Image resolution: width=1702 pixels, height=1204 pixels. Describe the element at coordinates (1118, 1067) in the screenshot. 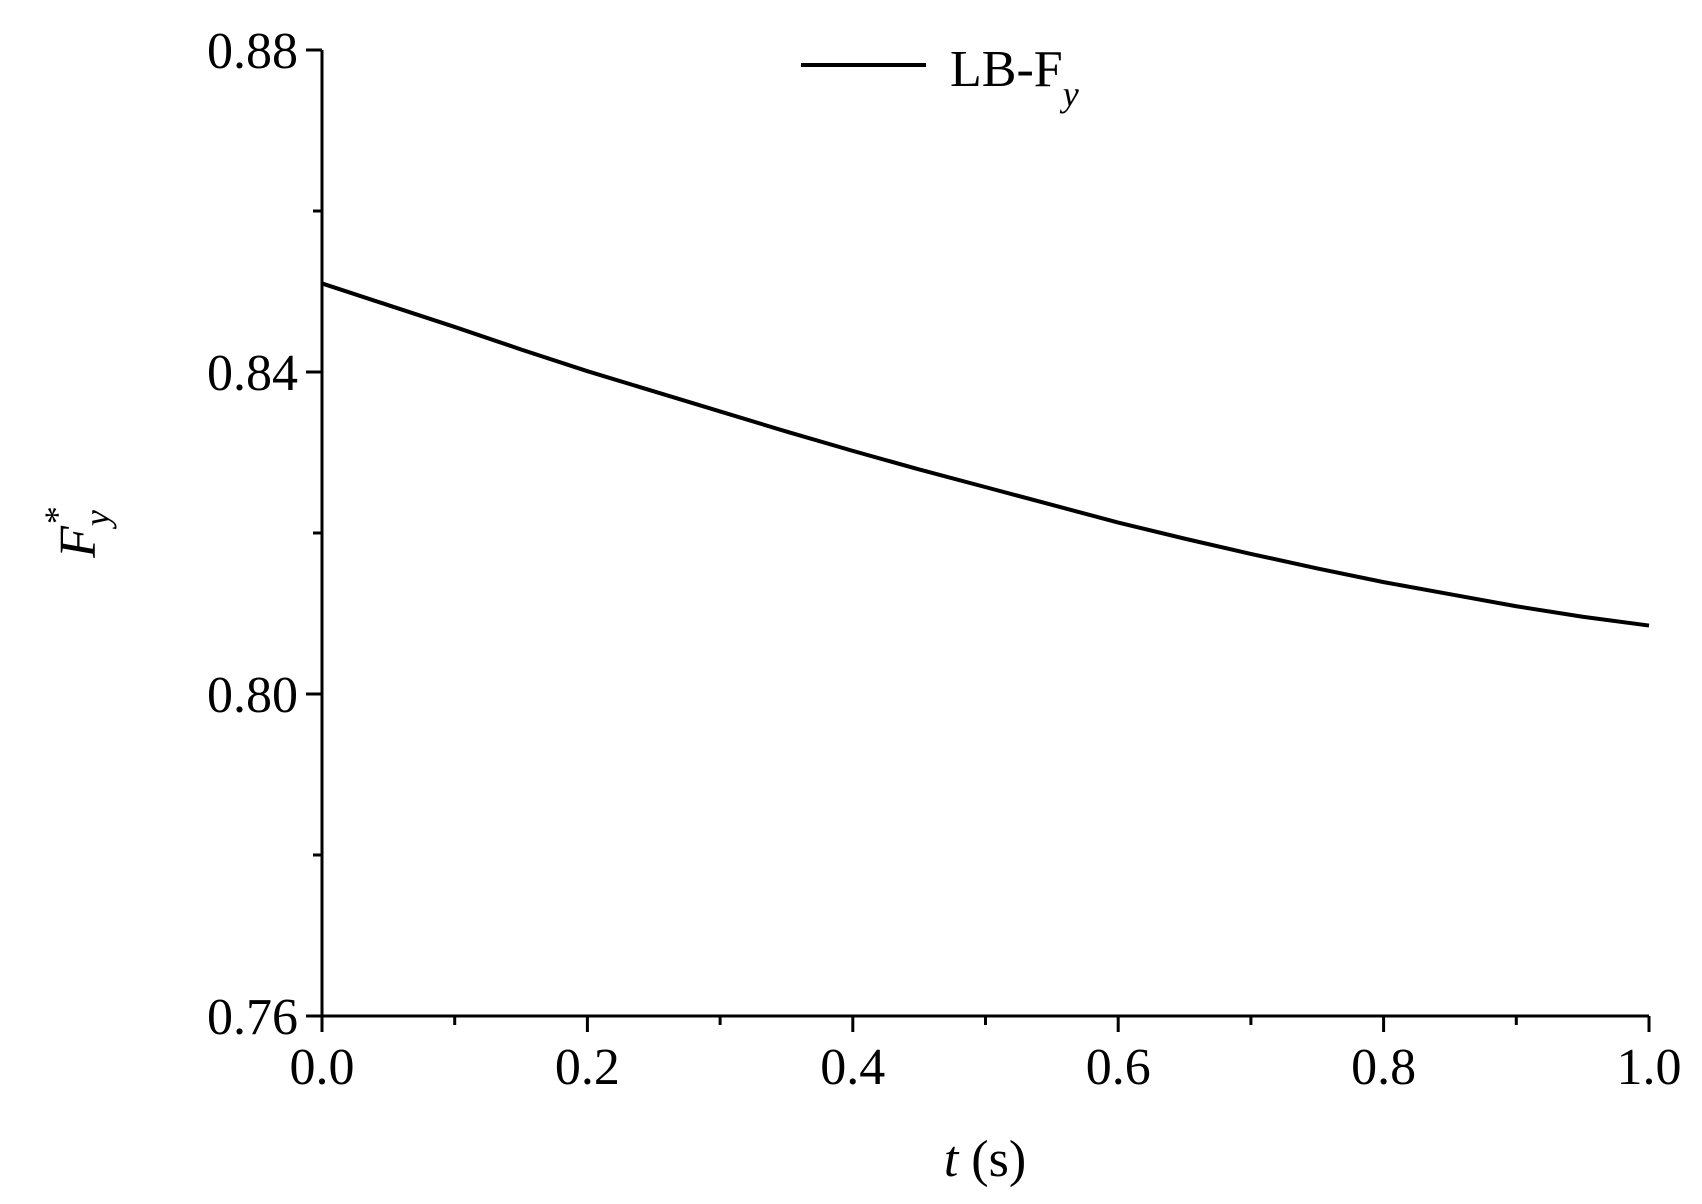

I see `x-tick-label: 0.6` at that location.